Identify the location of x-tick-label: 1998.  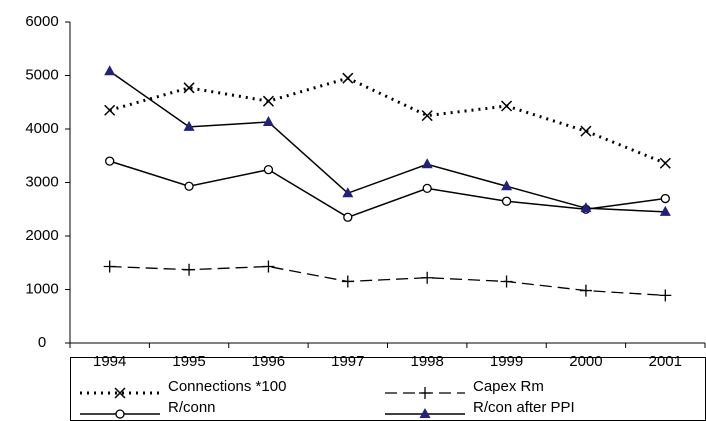
(427, 361).